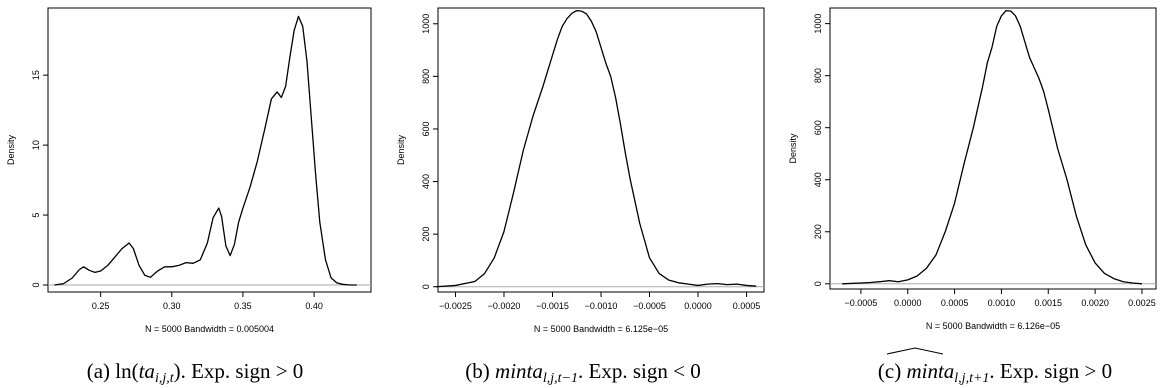 This screenshot has height=388, width=1164. What do you see at coordinates (36, 75) in the screenshot?
I see `y-tick-label: 15` at bounding box center [36, 75].